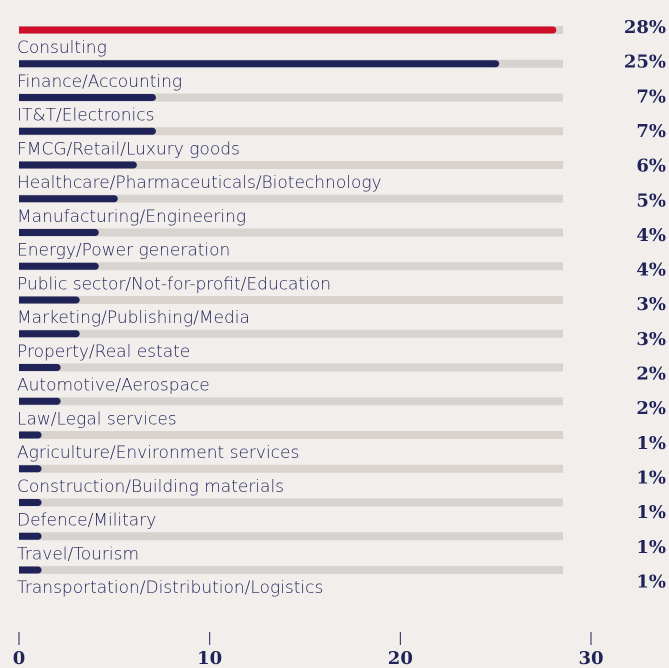 The width and height of the screenshot is (669, 668). What do you see at coordinates (158, 453) in the screenshot?
I see `category-label: Agriculture/Environment services` at bounding box center [158, 453].